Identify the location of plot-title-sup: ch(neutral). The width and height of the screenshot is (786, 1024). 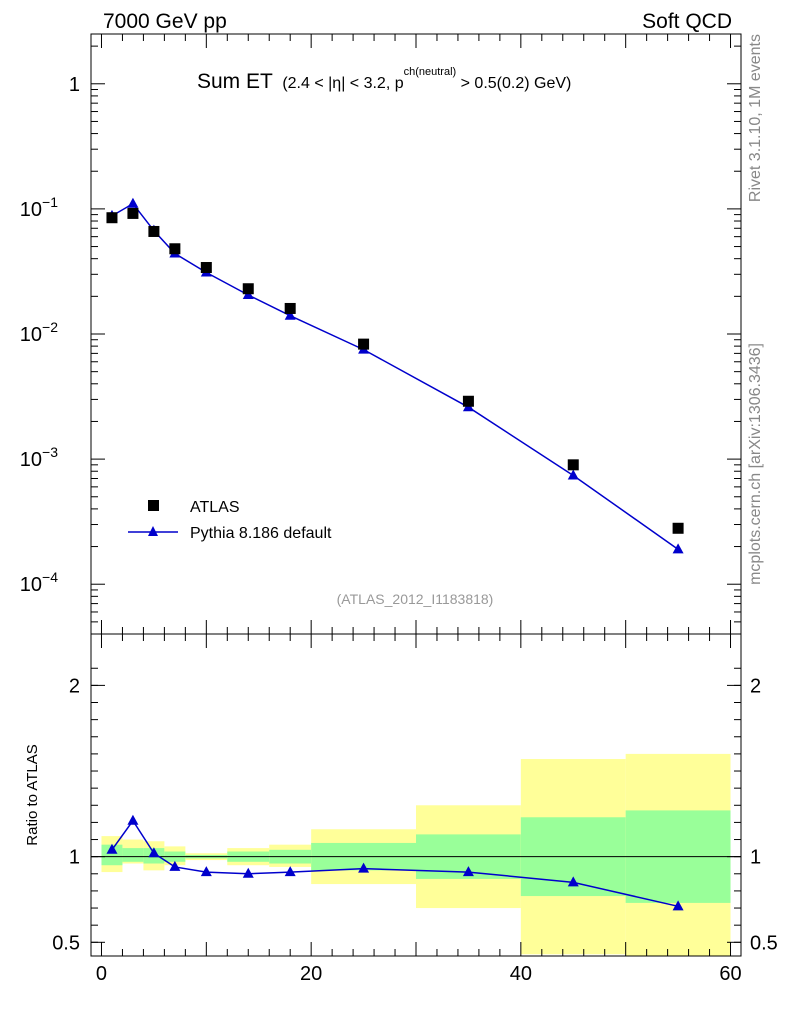
(430, 72).